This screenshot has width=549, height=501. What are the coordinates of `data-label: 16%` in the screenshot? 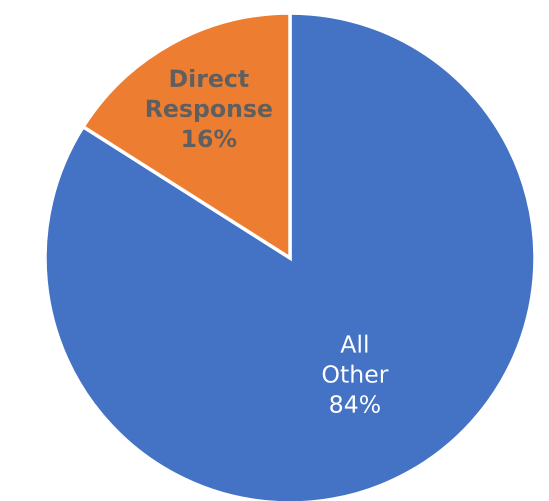 It's located at (209, 138).